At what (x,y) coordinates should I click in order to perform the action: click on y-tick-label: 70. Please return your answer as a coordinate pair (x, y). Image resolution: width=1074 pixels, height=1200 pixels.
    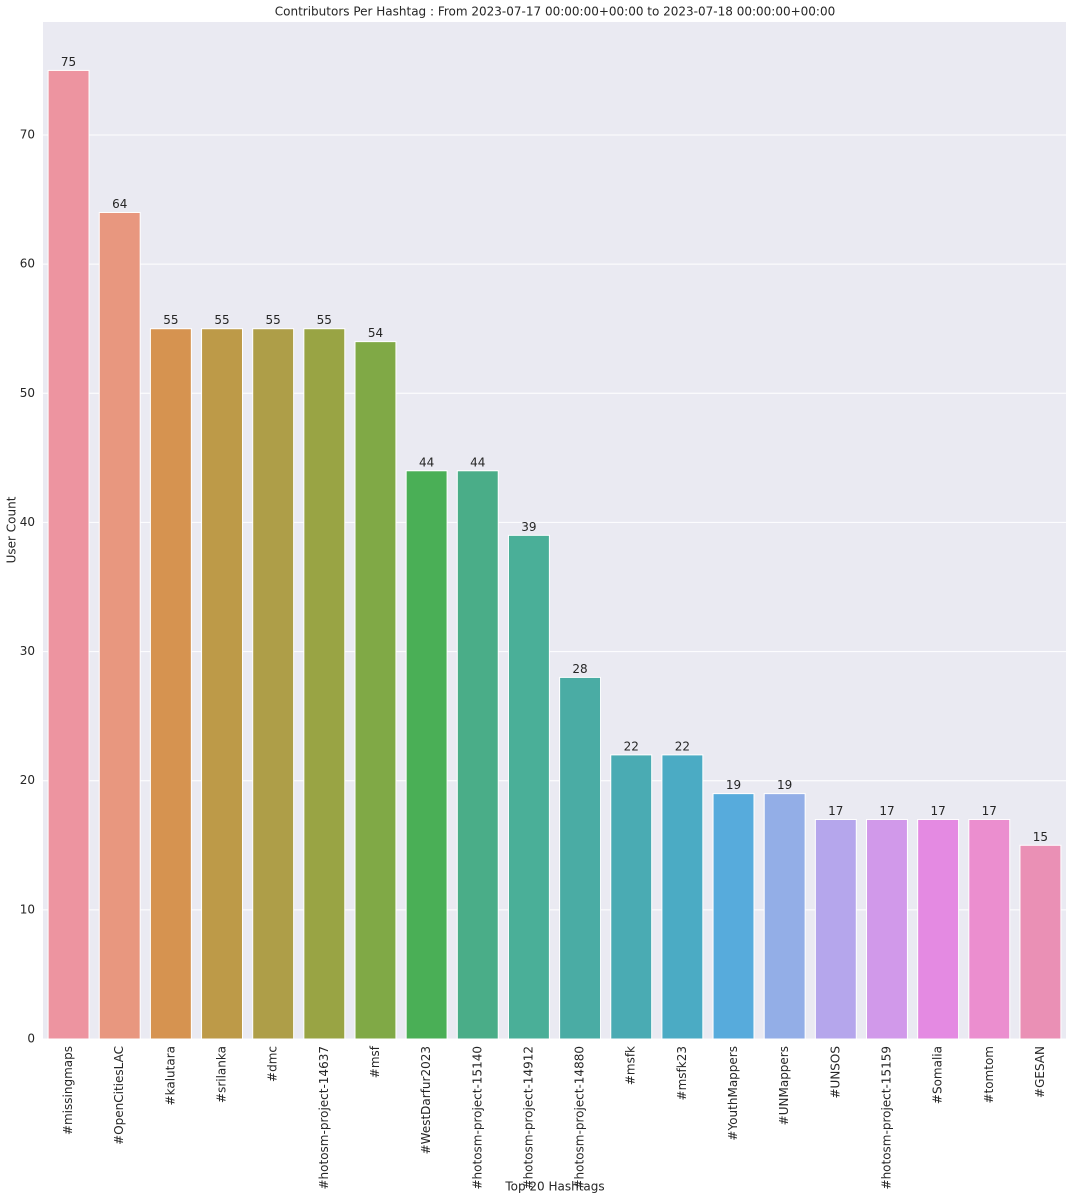
    Looking at the image, I should click on (27, 135).